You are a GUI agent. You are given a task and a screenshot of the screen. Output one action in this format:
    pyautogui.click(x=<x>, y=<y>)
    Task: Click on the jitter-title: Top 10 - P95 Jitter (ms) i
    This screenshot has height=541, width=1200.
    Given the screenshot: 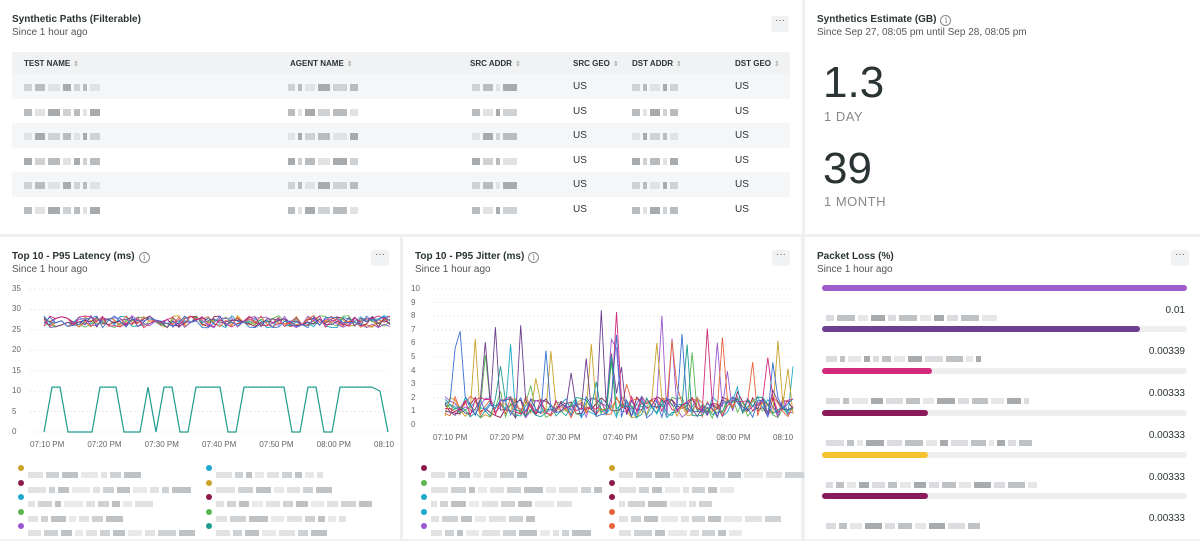 What is the action you would take?
    pyautogui.click(x=477, y=257)
    